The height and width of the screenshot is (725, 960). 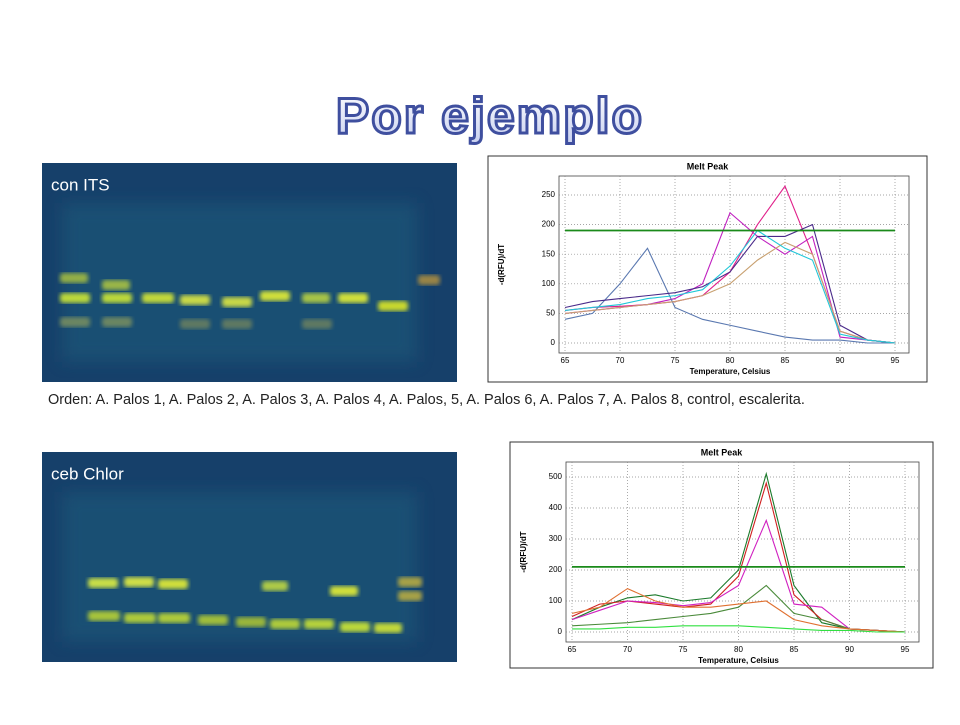 What do you see at coordinates (80, 184) in the screenshot?
I see `gel-label: con ITS` at bounding box center [80, 184].